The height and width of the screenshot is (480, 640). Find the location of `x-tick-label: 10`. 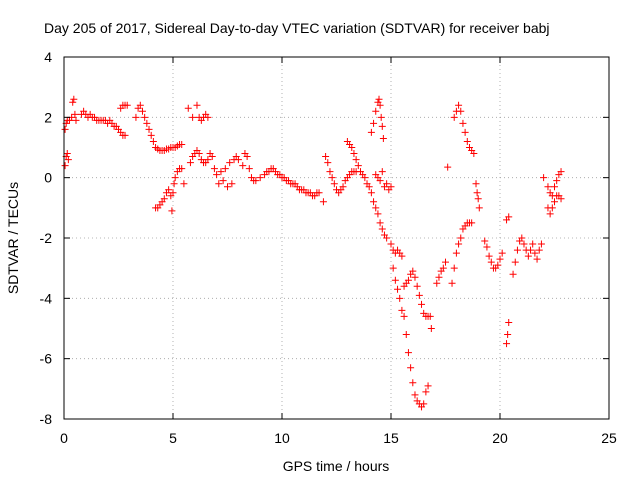

x-tick-label: 10 is located at coordinates (282, 438).